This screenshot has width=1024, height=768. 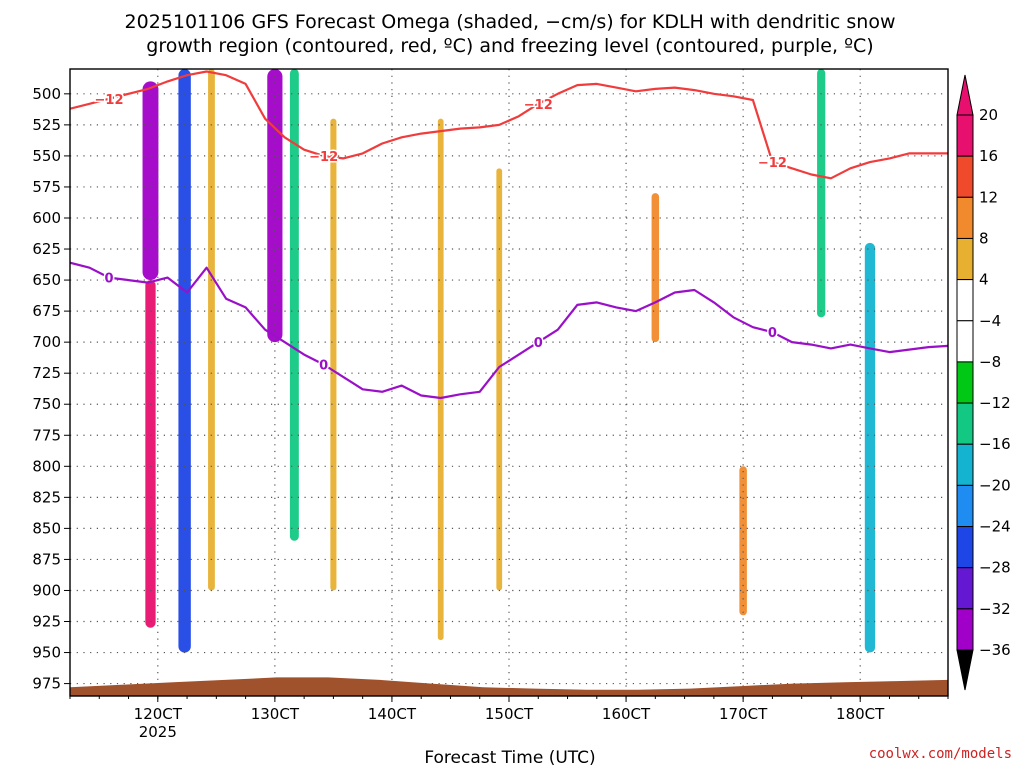 I want to click on x-tick-label: 120CT, so click(x=158, y=714).